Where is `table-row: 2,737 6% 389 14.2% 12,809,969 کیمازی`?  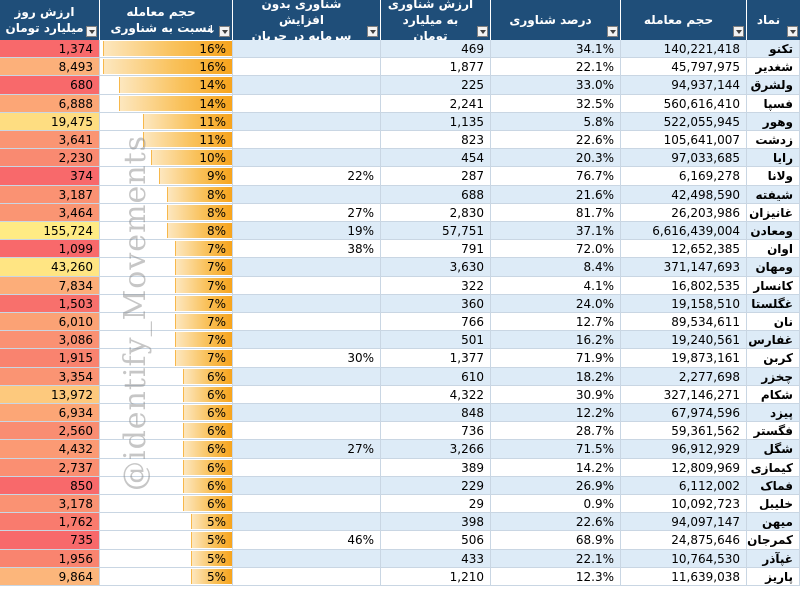 table-row: 2,737 6% 389 14.2% 12,809,969 کیمازی is located at coordinates (400, 467).